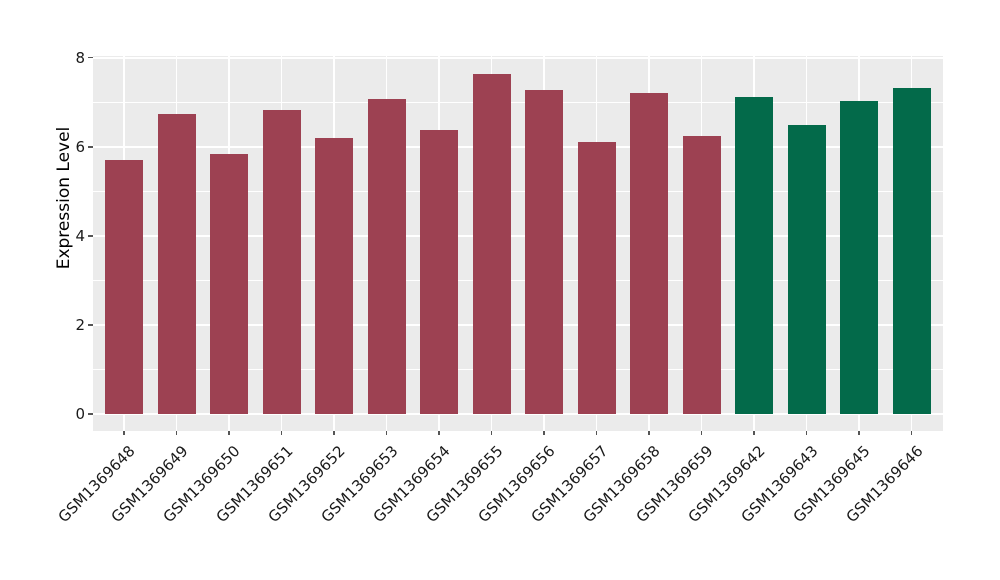  What do you see at coordinates (518, 147) in the screenshot?
I see `major-gridline-y6` at bounding box center [518, 147].